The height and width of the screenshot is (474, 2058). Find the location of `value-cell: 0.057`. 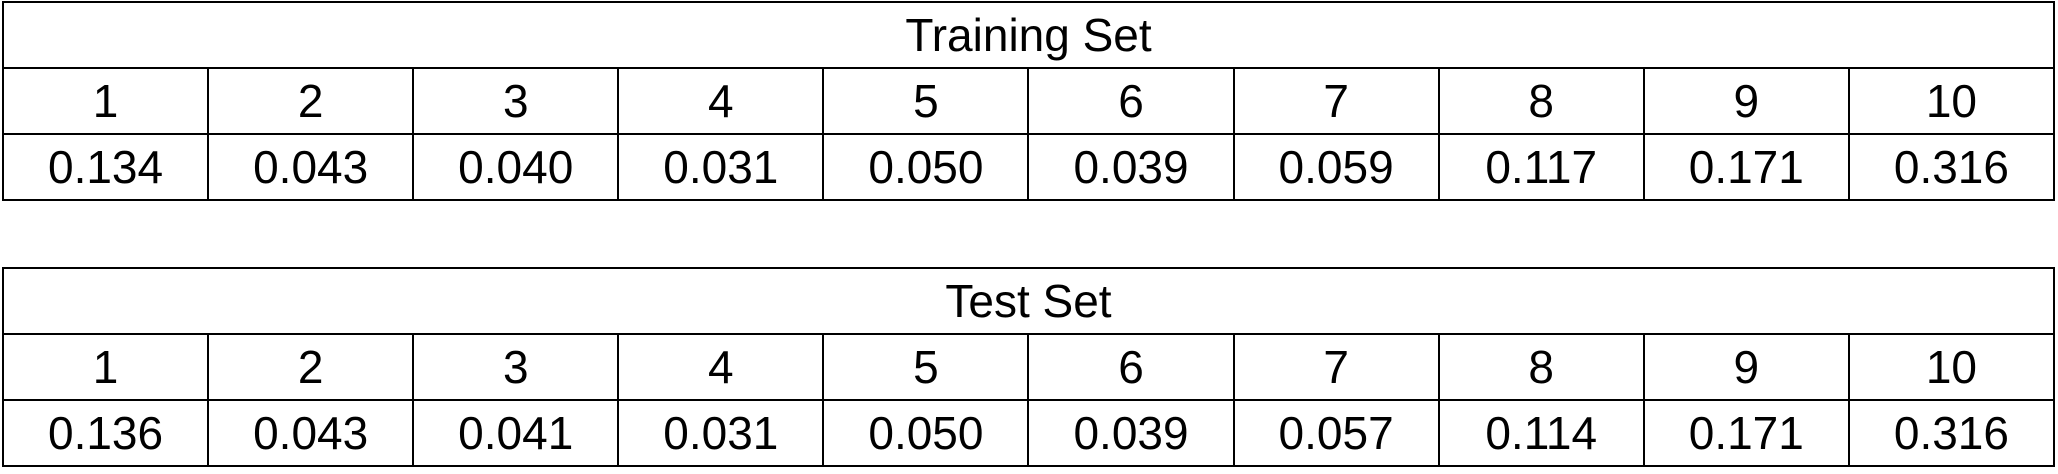

value-cell: 0.057 is located at coordinates (1336, 433).